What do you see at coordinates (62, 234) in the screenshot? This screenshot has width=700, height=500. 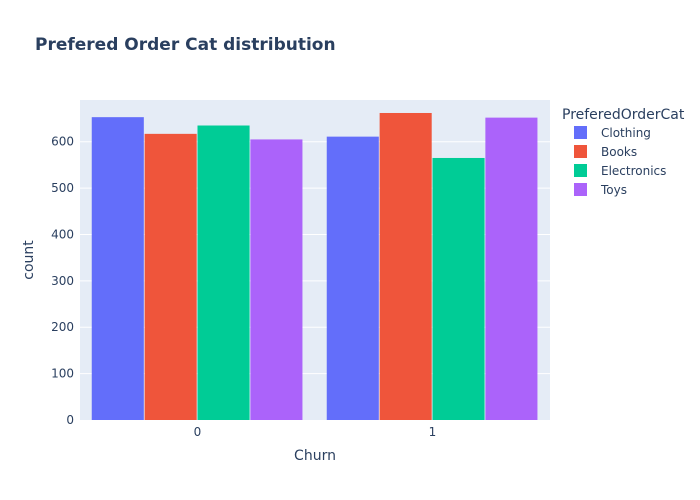 I see `y-tick-label: 400` at bounding box center [62, 234].